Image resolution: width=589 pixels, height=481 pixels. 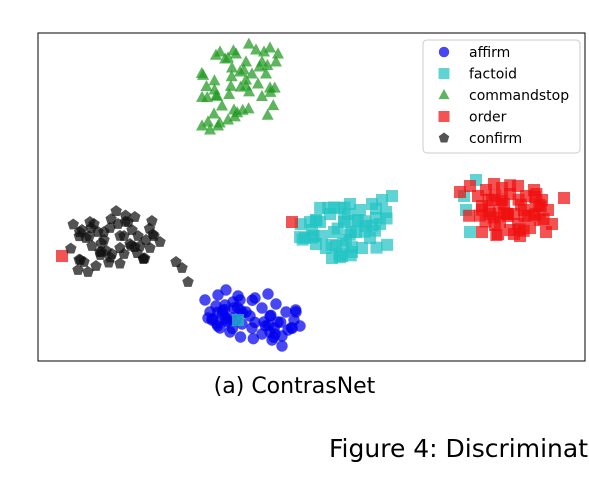 I want to click on subfigure-caption: (a) ContrasNet, so click(x=294, y=386).